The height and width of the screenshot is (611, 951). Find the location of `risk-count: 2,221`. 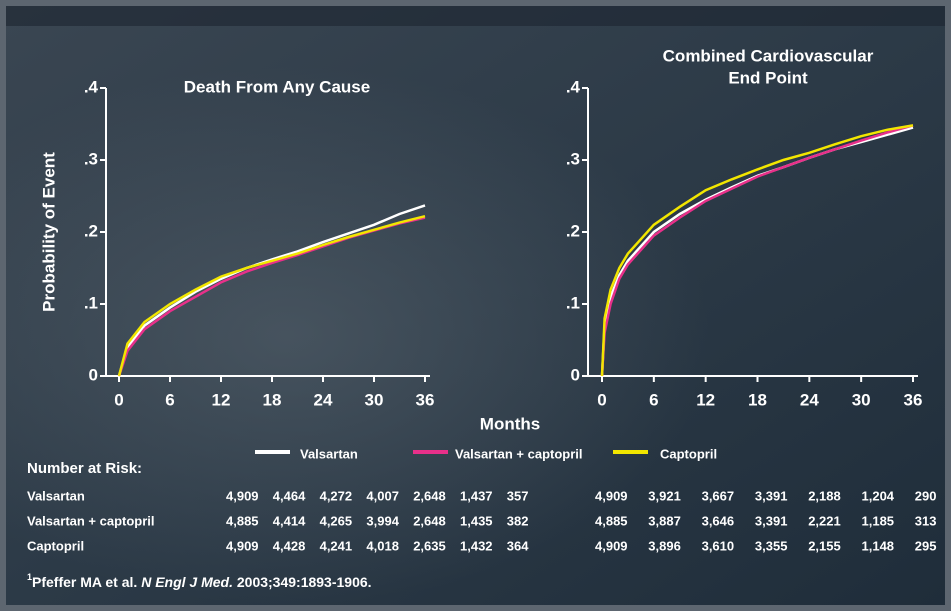

risk-count: 2,221 is located at coordinates (824, 520).